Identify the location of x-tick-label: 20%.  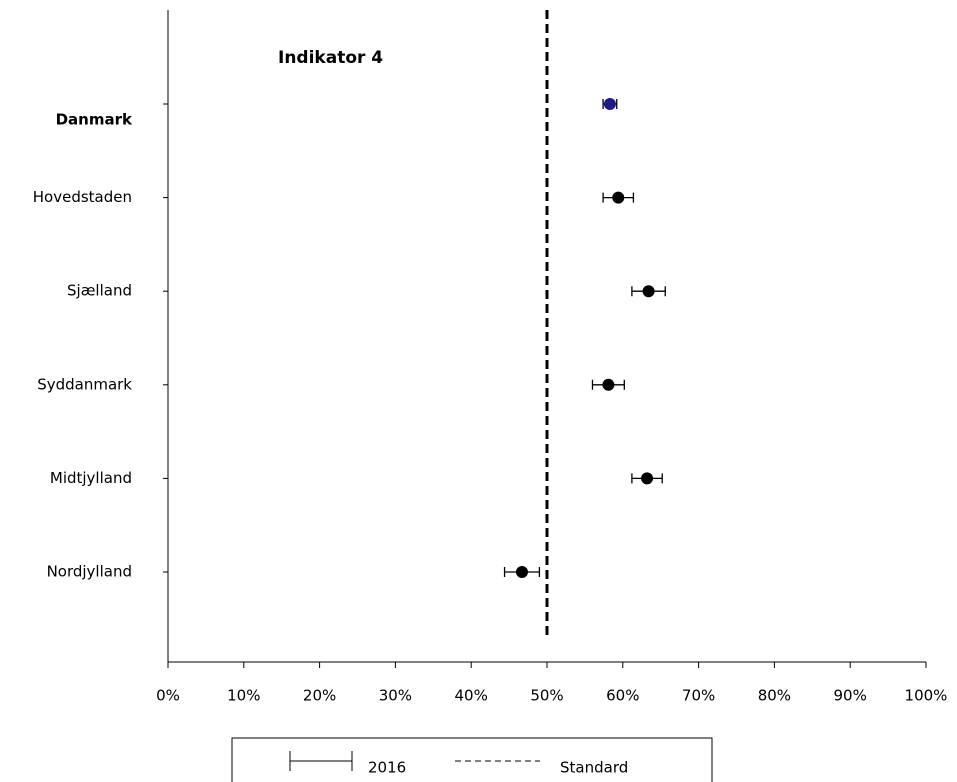
(319, 696).